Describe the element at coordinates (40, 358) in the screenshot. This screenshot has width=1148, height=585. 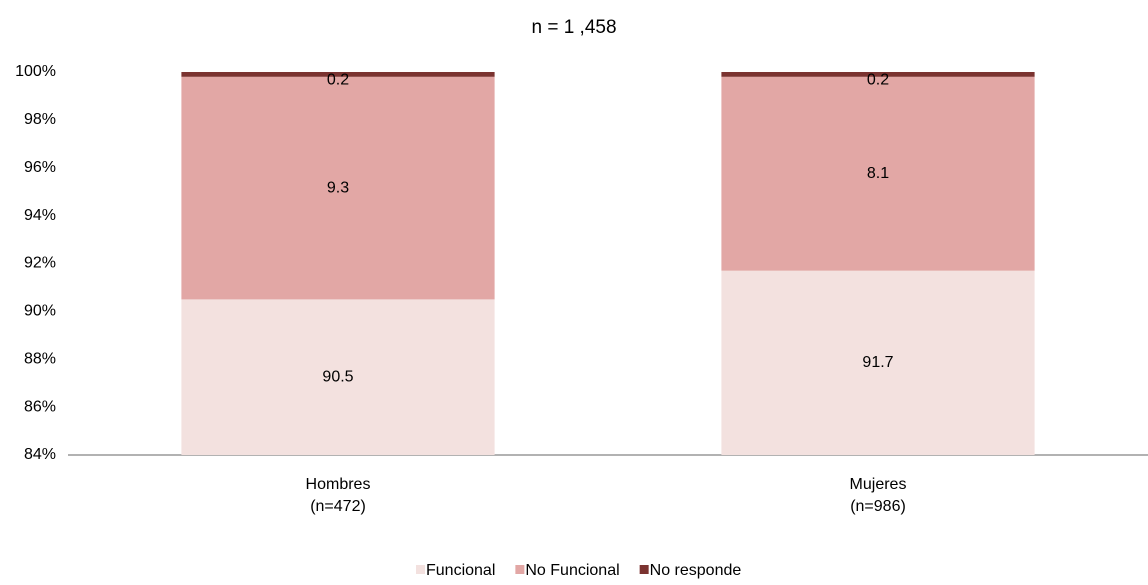
I see `y-tick-label: 88%` at that location.